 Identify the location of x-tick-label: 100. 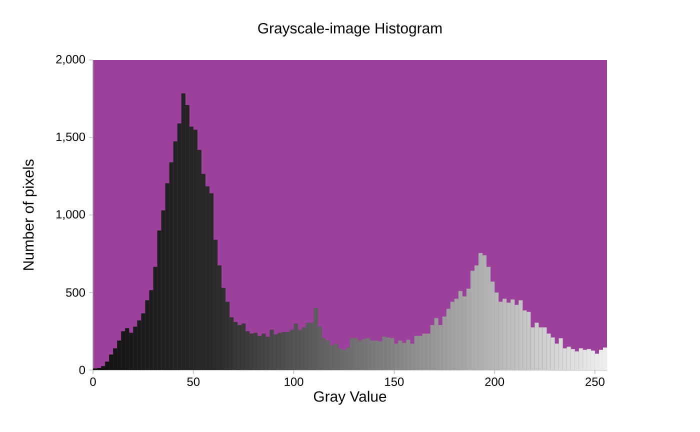
(294, 382).